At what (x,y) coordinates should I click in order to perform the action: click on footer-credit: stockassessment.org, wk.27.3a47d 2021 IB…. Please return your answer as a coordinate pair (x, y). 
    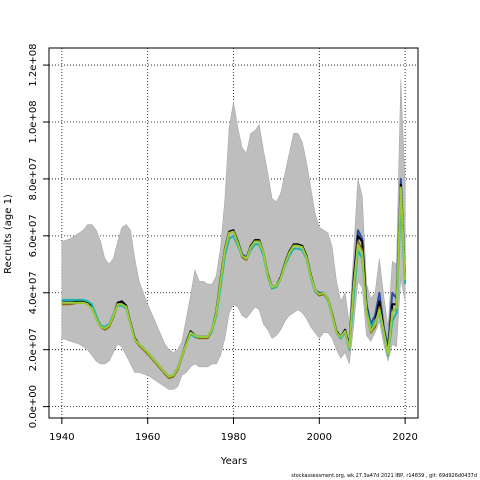
    Looking at the image, I should click on (384, 476).